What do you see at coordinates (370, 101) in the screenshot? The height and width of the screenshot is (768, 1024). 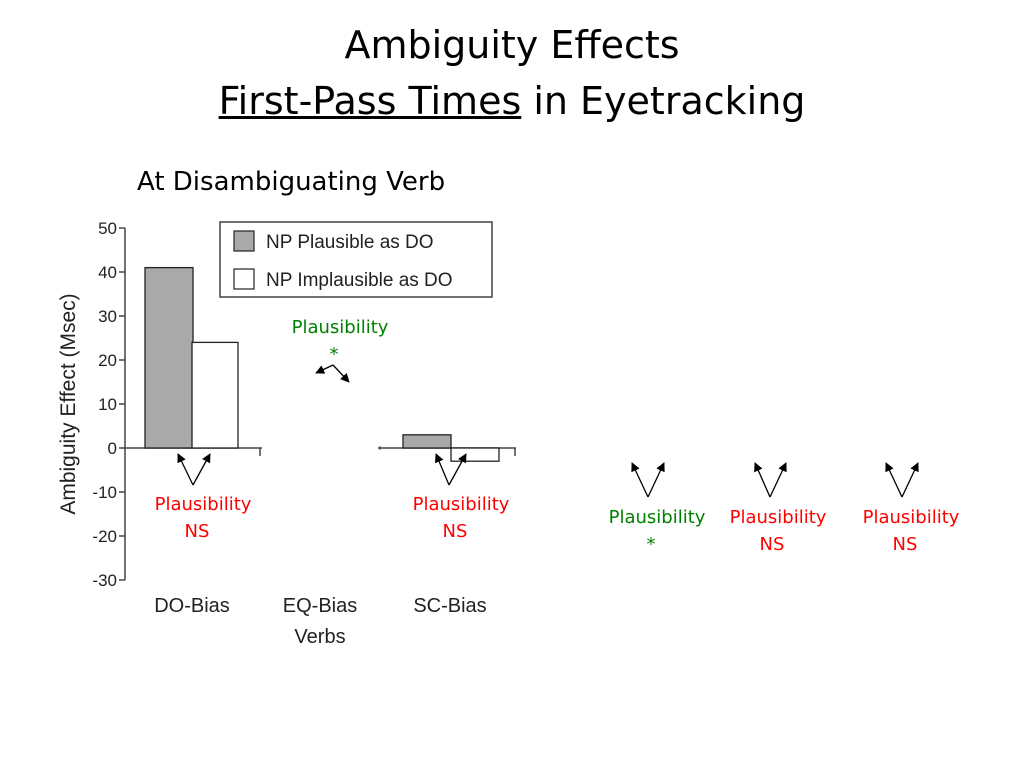 I see `title-underlined-part: First-Pass Times` at bounding box center [370, 101].